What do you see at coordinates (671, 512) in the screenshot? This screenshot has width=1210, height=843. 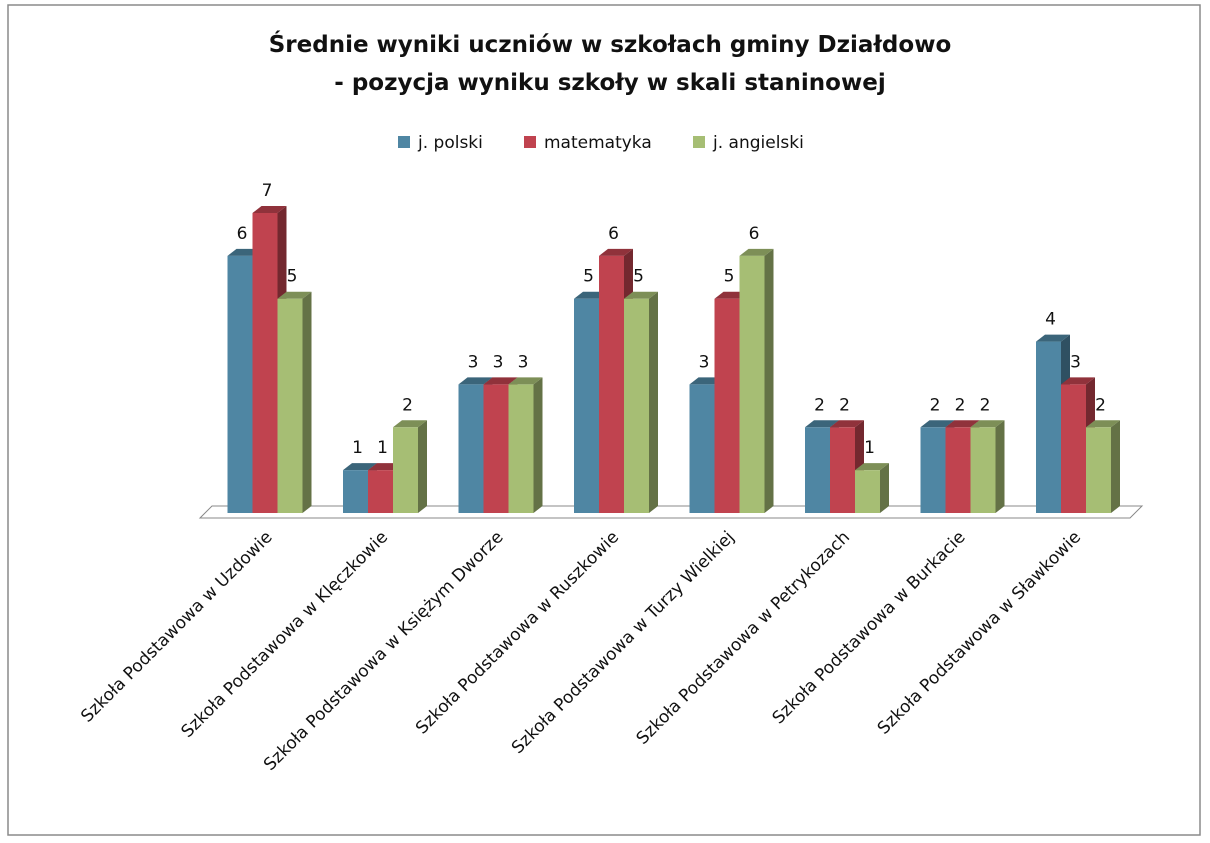 I see `floor` at bounding box center [671, 512].